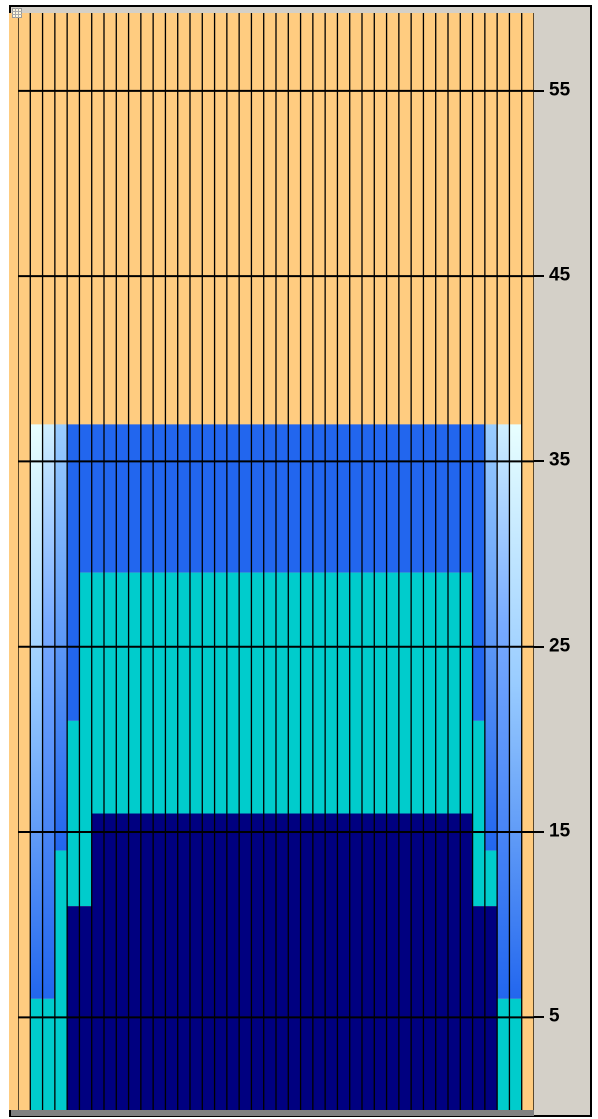 This screenshot has width=598, height=1119. I want to click on y-tick-label: 25, so click(560, 646).